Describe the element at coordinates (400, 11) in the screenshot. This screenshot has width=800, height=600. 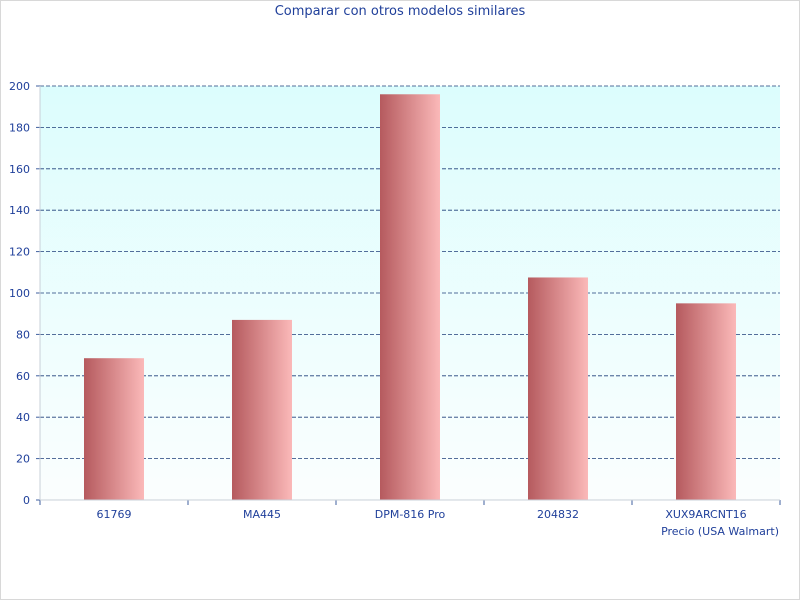
I see `chart-title: Comparar con otros modelos similares` at that location.